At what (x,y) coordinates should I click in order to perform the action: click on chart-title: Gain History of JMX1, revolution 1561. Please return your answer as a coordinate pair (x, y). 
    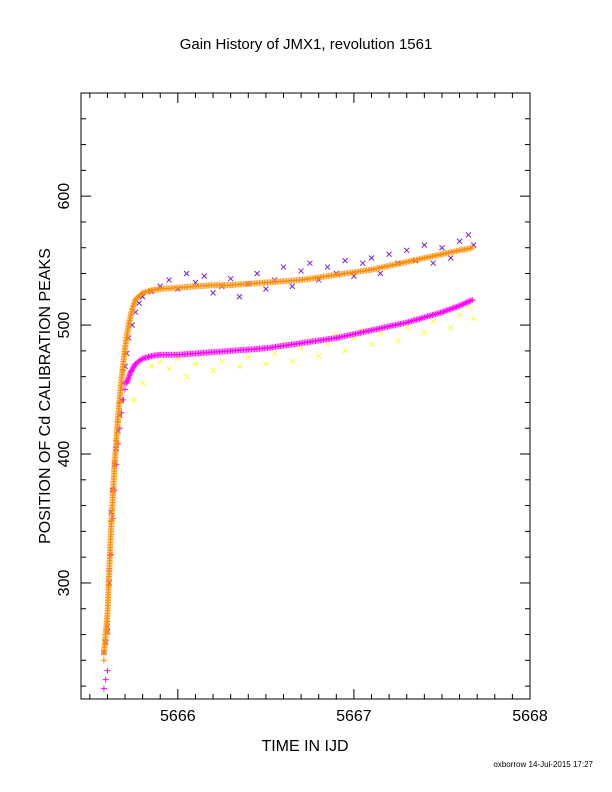
    Looking at the image, I should click on (306, 44).